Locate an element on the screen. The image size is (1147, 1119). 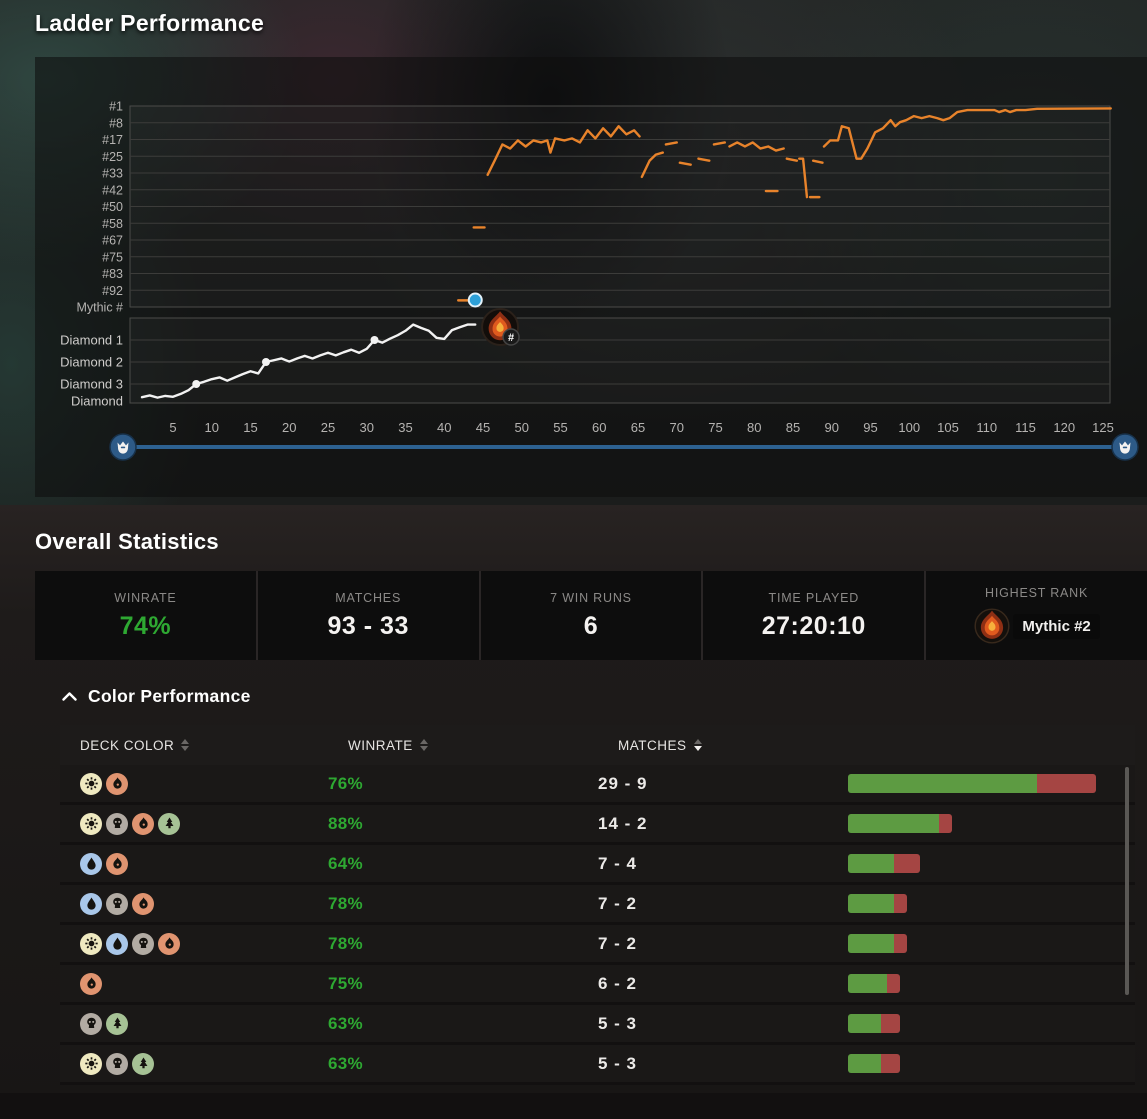
x-tick-label: 60 is located at coordinates (599, 427).